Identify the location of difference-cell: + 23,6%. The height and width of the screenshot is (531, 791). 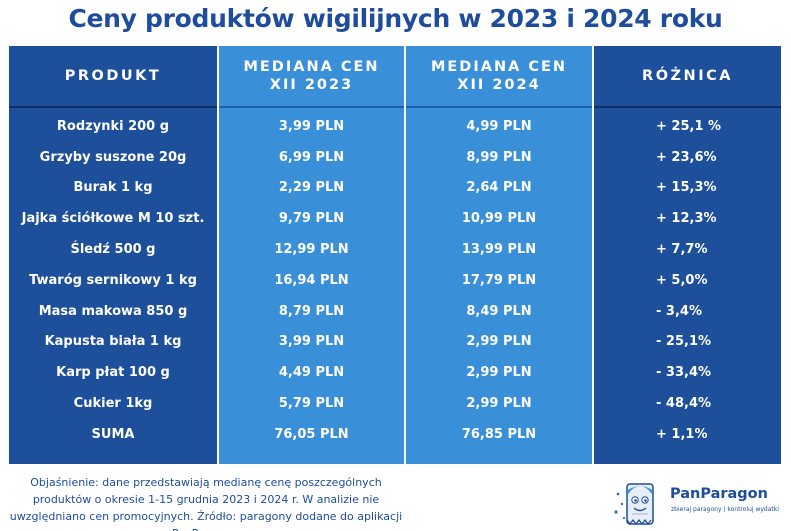
(686, 157).